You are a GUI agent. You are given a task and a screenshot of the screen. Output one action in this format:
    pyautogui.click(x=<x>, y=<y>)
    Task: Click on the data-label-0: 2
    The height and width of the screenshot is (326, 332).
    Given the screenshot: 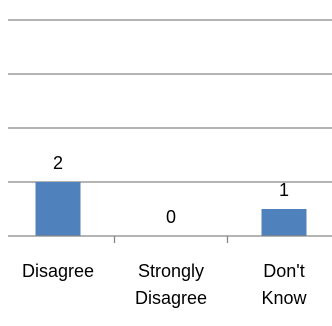 What is the action you would take?
    pyautogui.click(x=58, y=163)
    